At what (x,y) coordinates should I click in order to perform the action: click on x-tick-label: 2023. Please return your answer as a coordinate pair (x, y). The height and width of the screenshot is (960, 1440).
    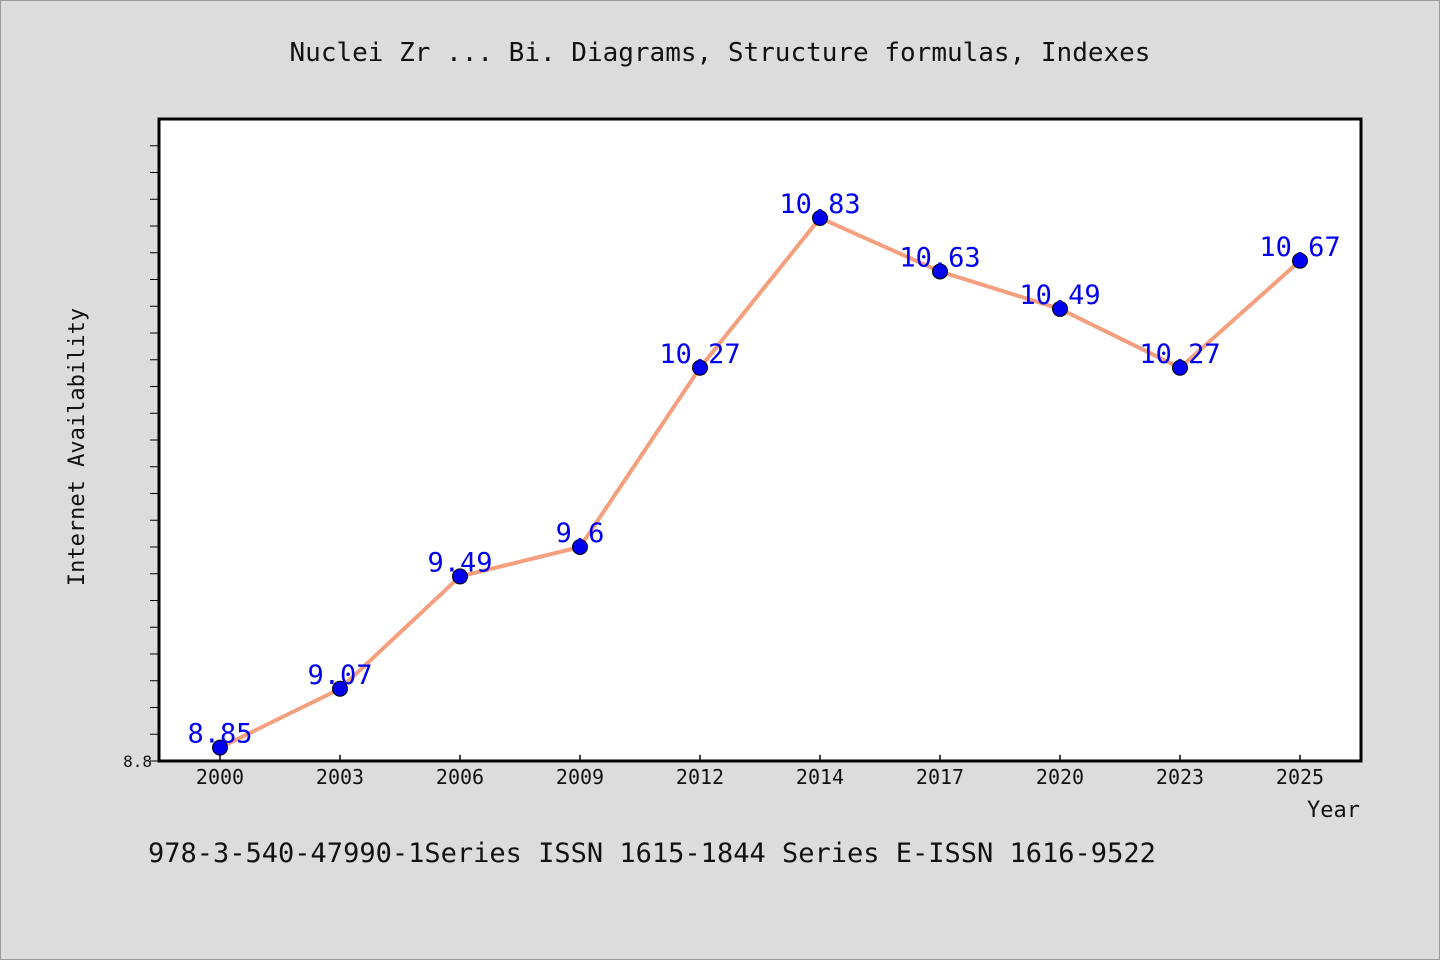
    Looking at the image, I should click on (1180, 777).